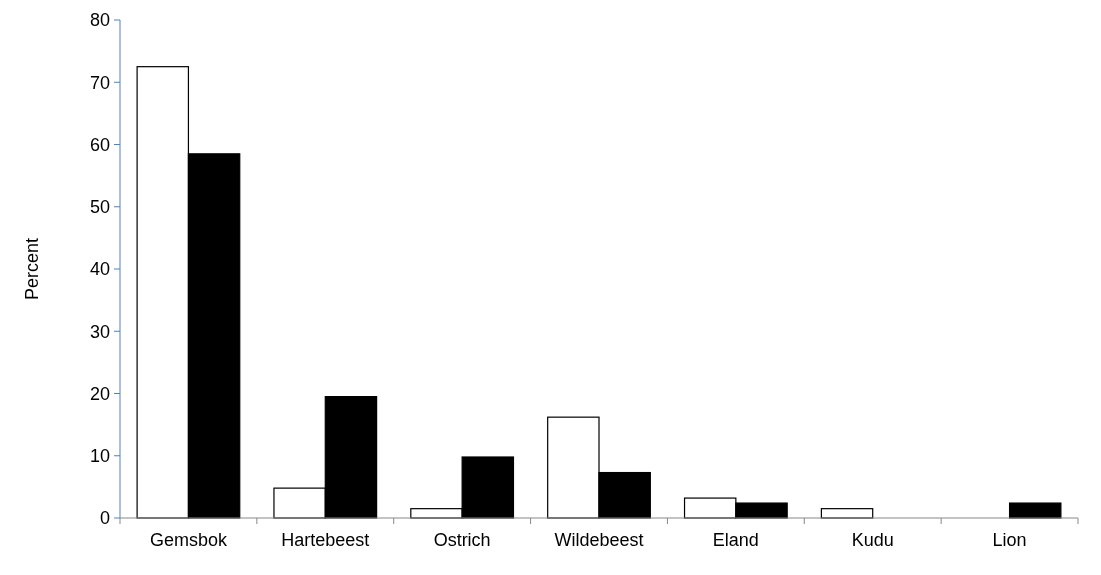 This screenshot has width=1101, height=575. Describe the element at coordinates (99, 331) in the screenshot. I see `y-tick-label: 30` at that location.